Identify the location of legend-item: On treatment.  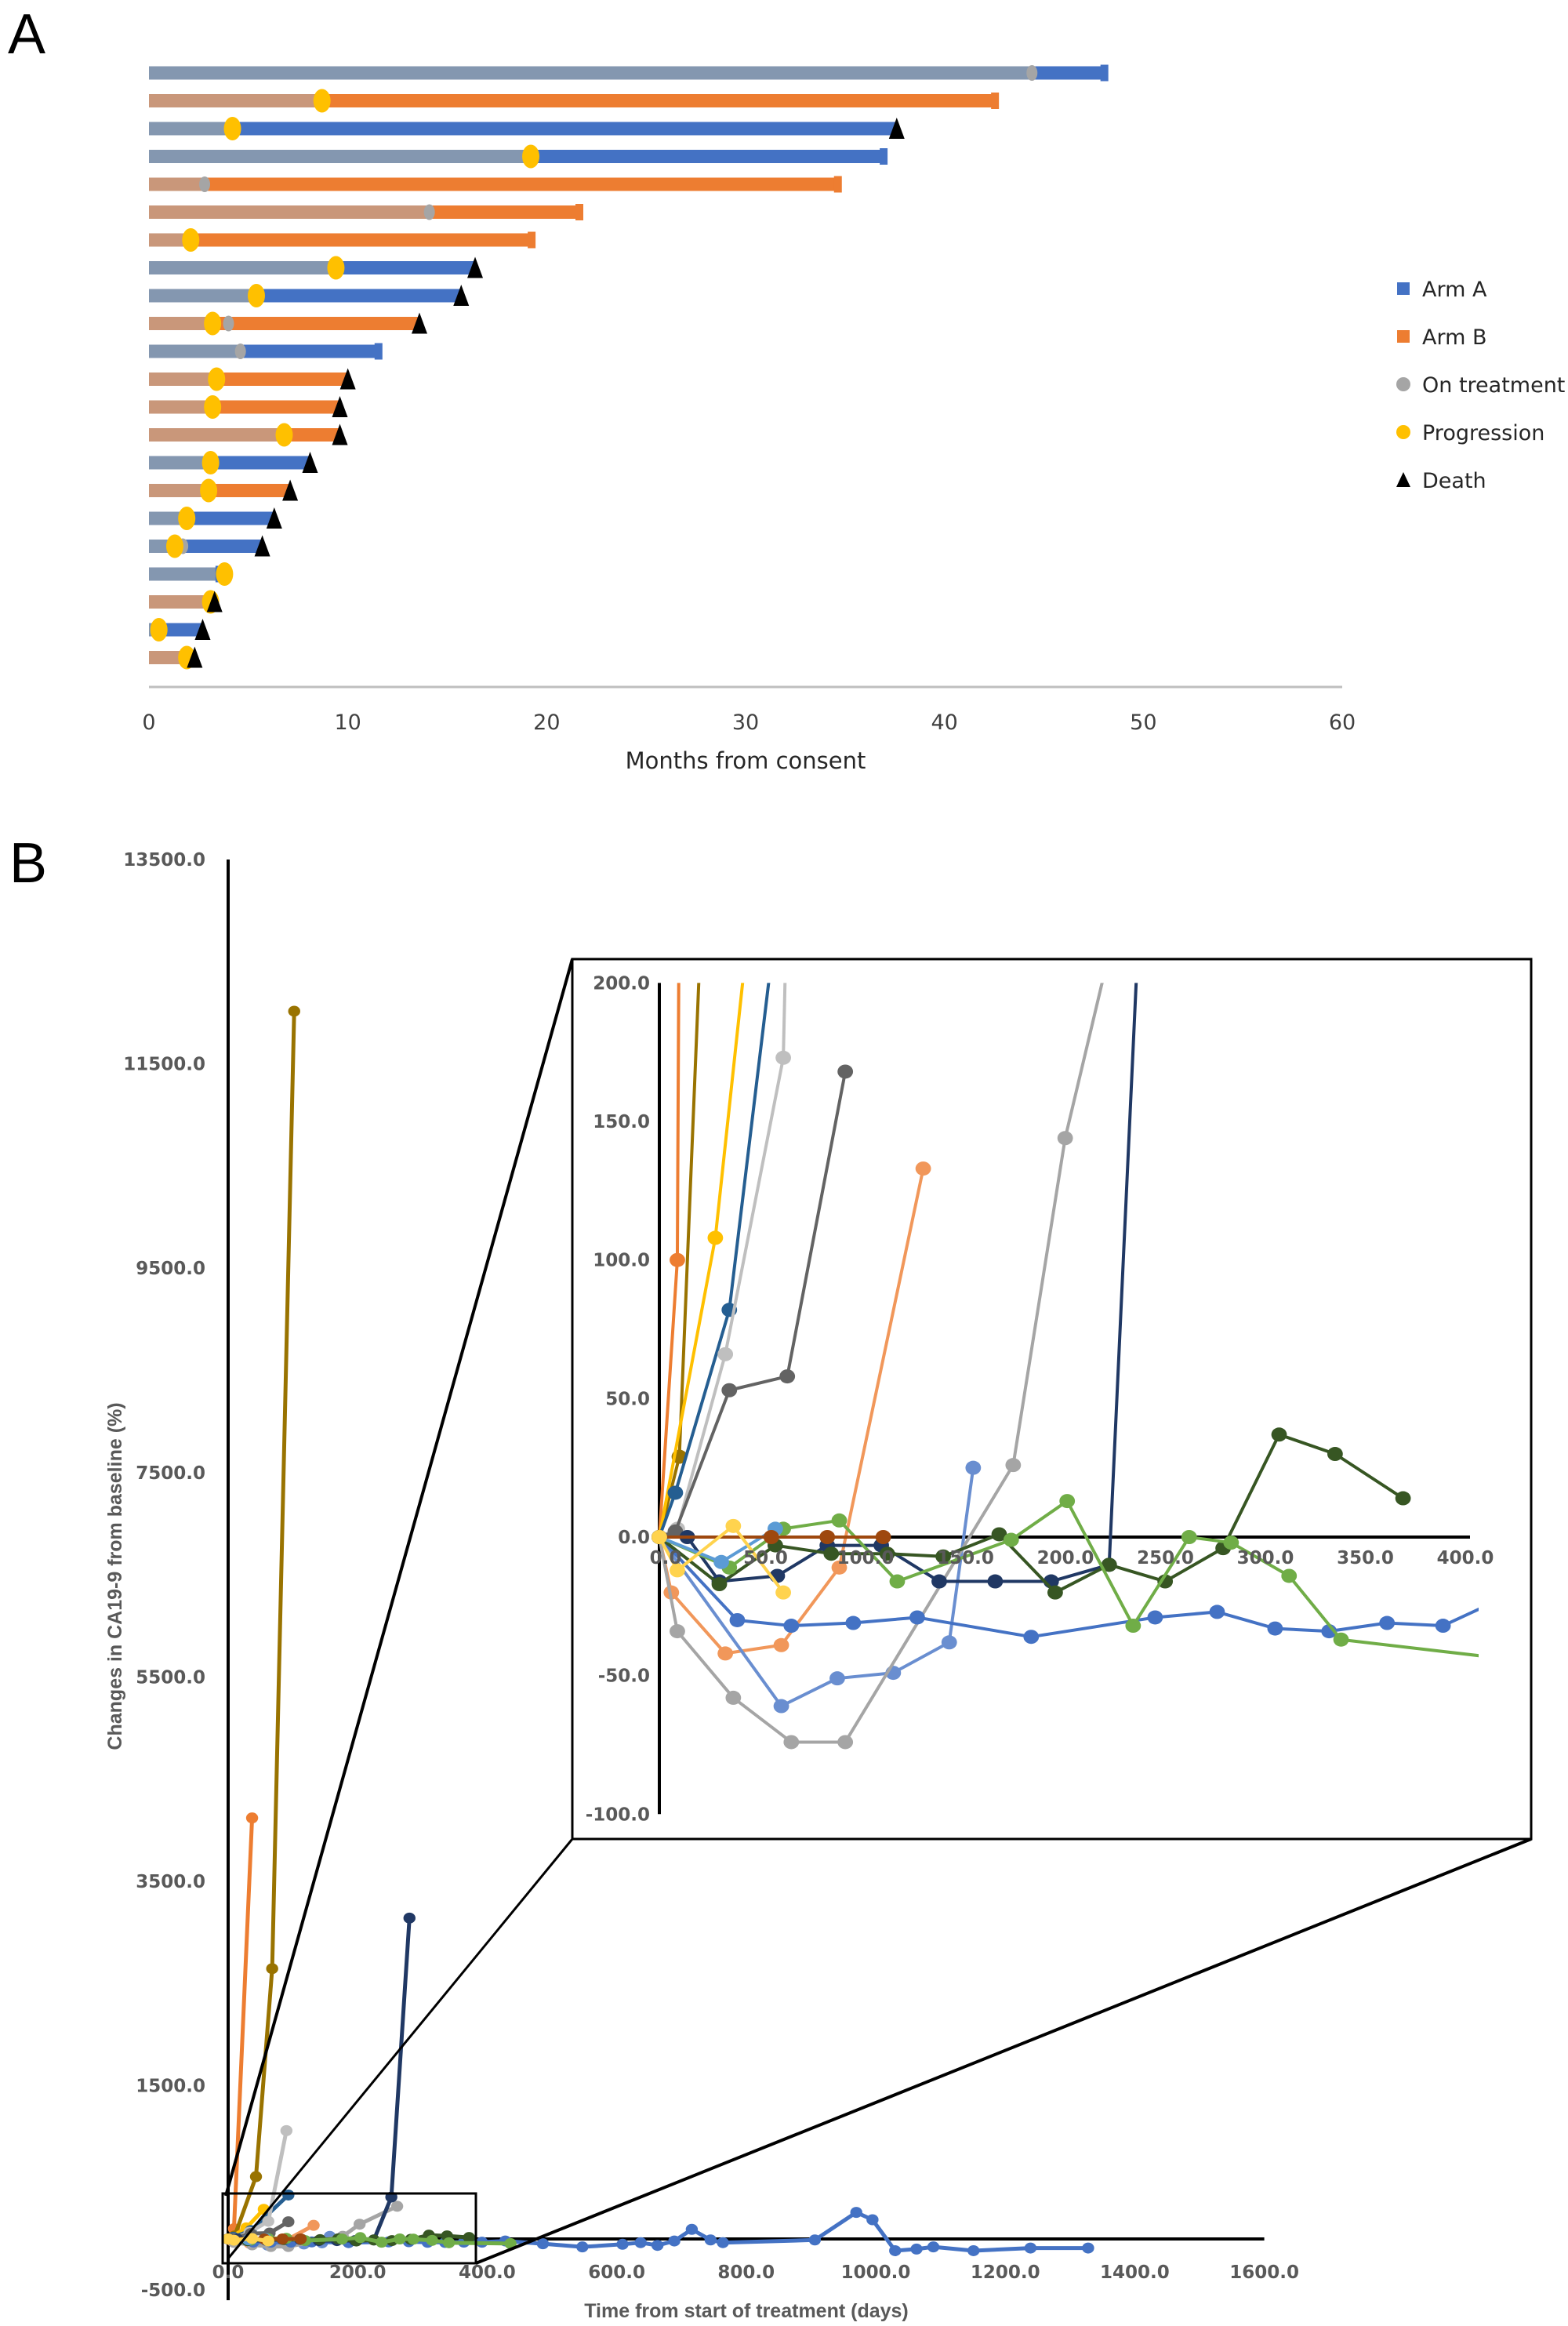
(1480, 385).